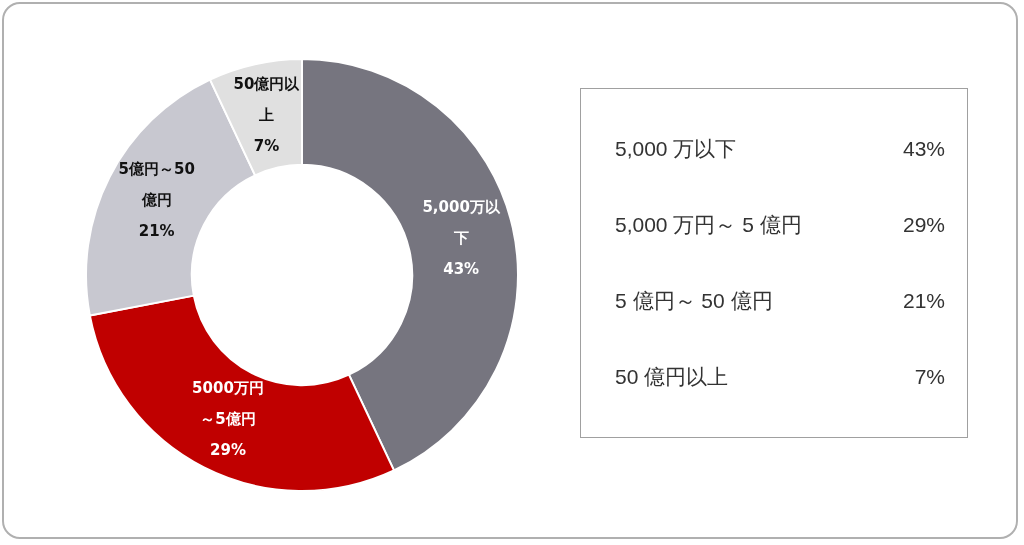 The height and width of the screenshot is (545, 1024). What do you see at coordinates (228, 450) in the screenshot?
I see `data-label: 29%` at bounding box center [228, 450].